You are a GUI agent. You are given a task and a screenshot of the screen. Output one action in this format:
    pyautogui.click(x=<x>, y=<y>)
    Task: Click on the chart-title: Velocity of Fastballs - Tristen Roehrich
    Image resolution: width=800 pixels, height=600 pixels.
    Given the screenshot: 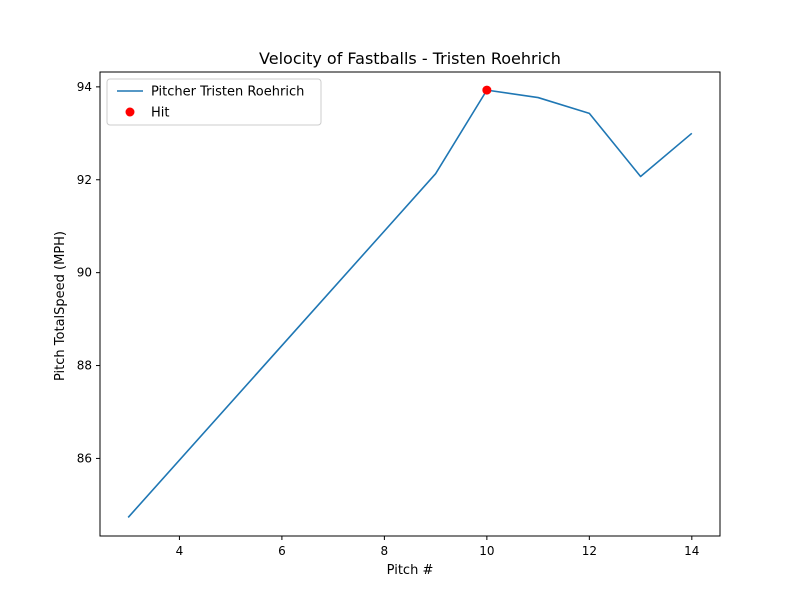 What is the action you would take?
    pyautogui.click(x=410, y=58)
    